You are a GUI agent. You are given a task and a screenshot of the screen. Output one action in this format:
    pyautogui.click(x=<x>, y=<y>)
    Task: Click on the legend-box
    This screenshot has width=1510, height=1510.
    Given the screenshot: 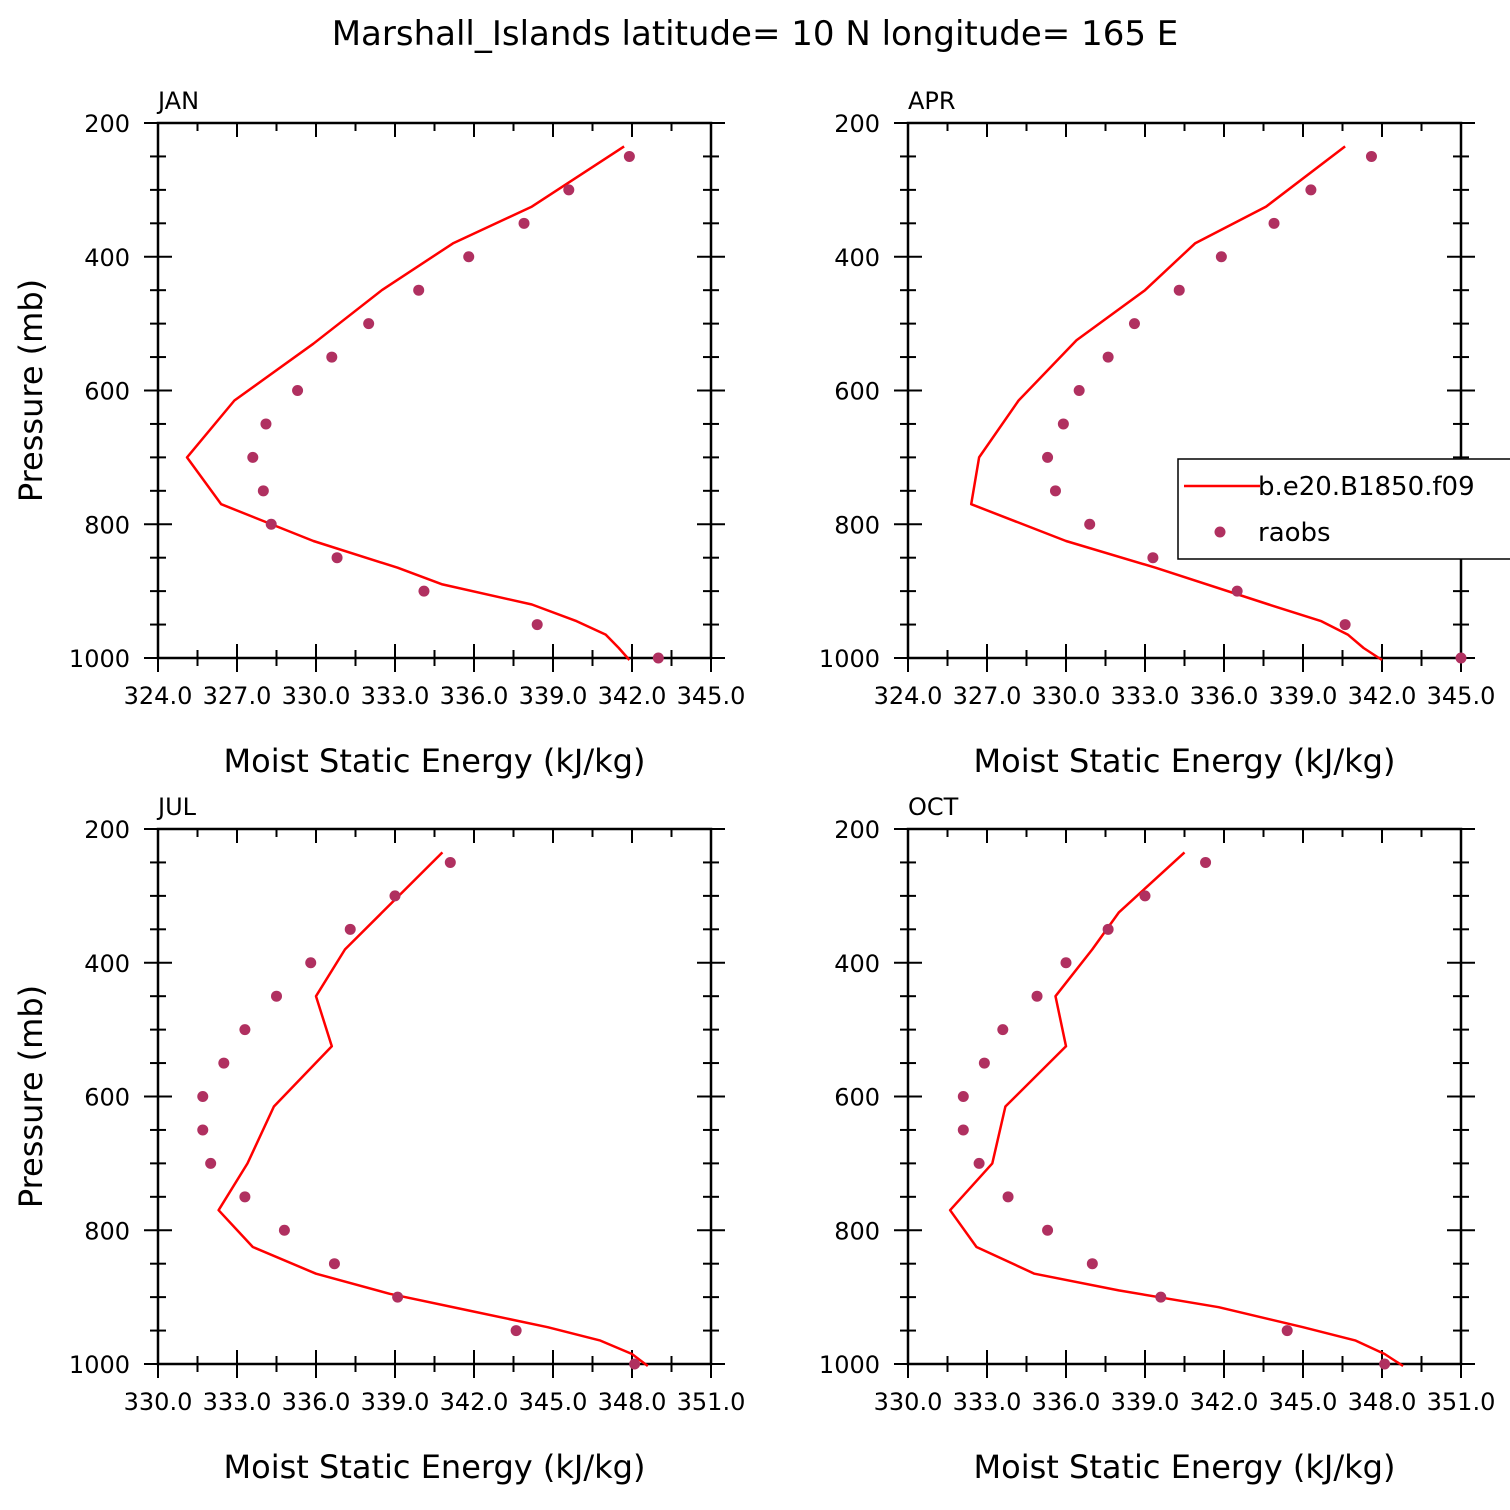 What is the action you would take?
    pyautogui.click(x=1343, y=509)
    